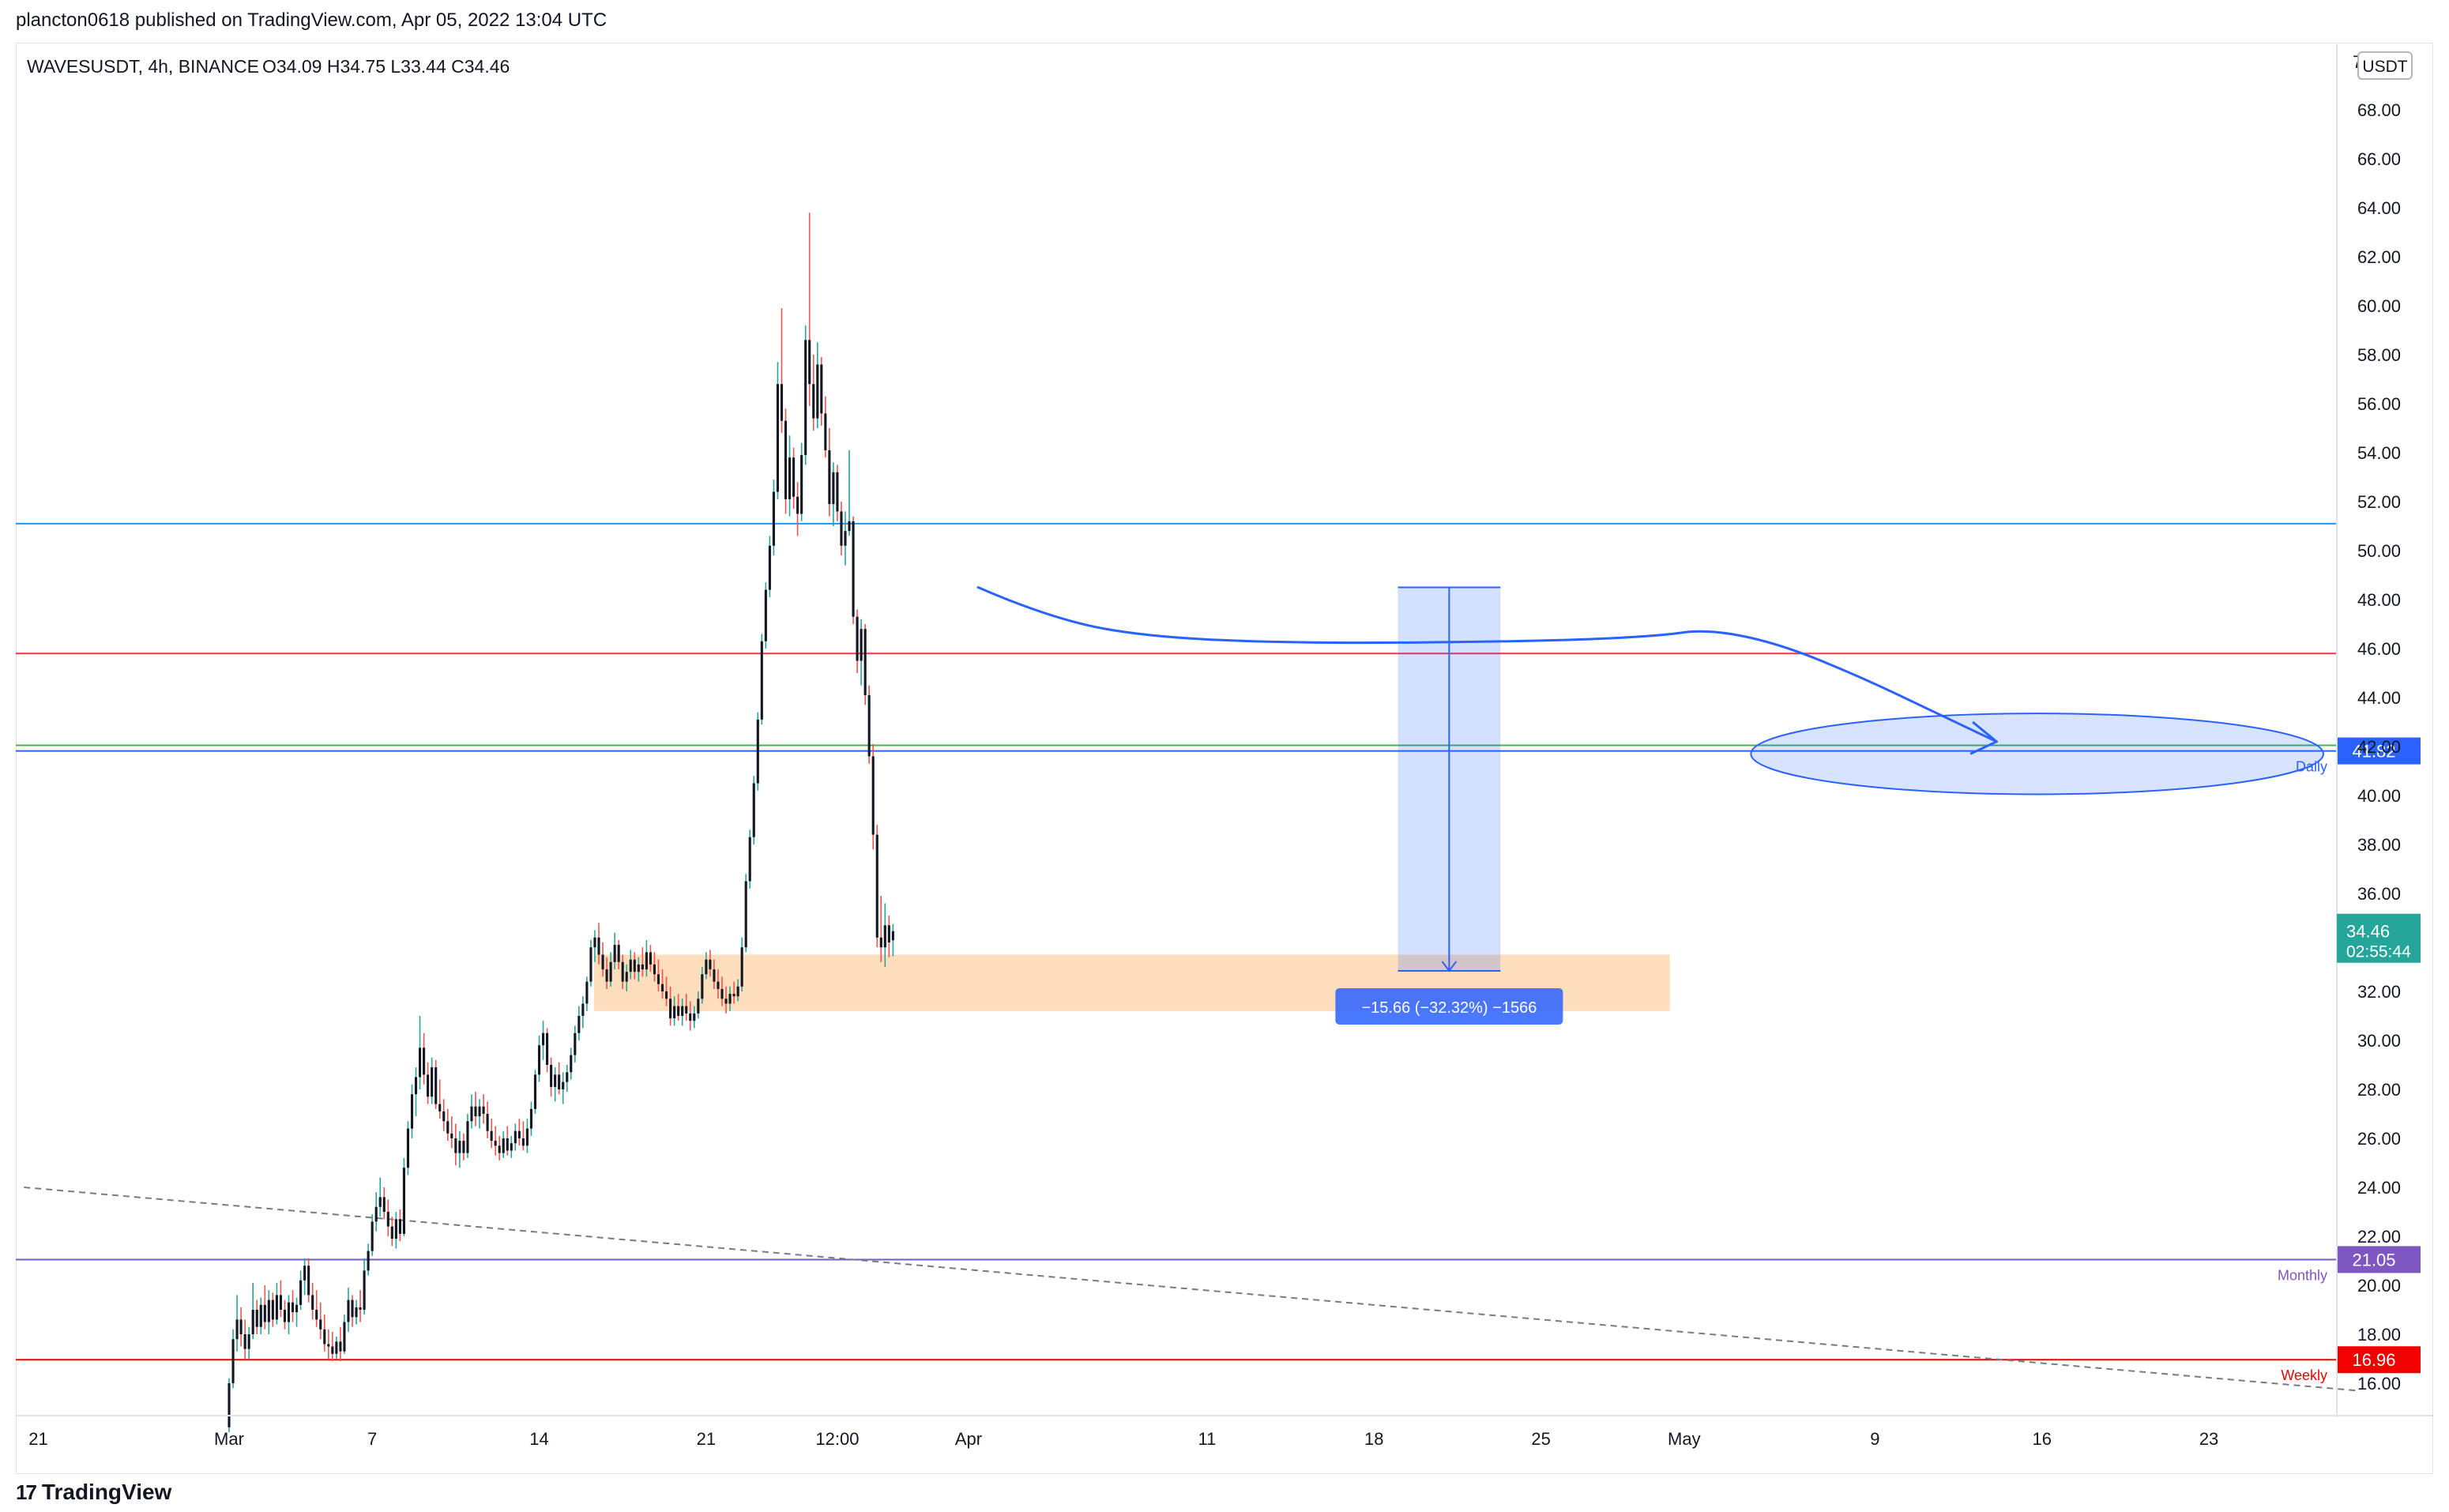  I want to click on price-tick-label: 28.00, so click(2379, 1090).